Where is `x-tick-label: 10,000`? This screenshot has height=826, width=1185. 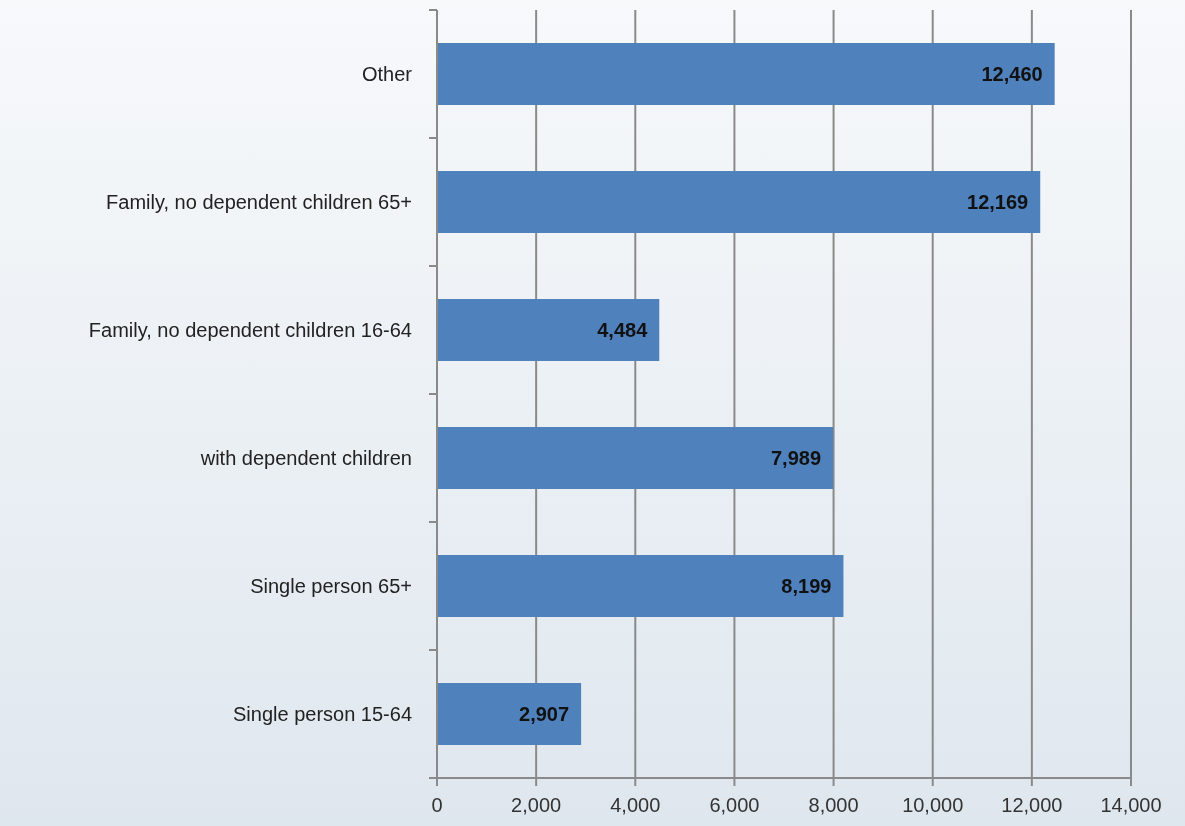 x-tick-label: 10,000 is located at coordinates (933, 805).